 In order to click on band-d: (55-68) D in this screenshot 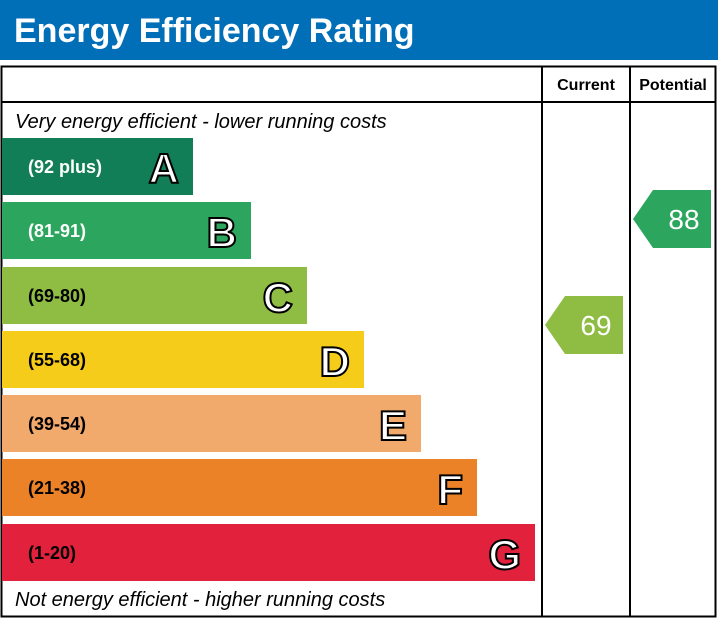, I will do `click(183, 359)`.